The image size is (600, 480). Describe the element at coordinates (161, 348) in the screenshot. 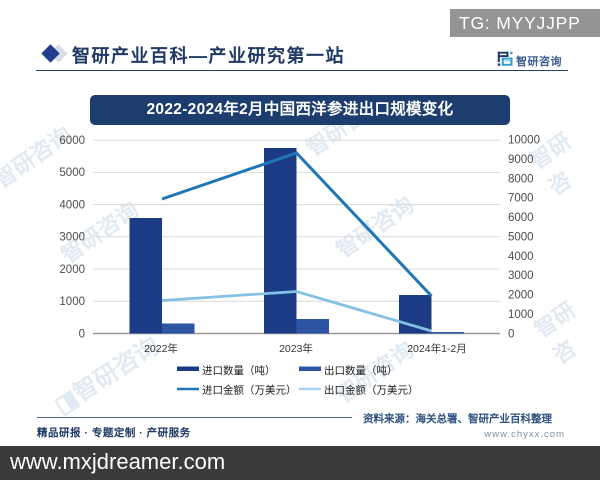

I see `svg-text: 2022年` at that location.